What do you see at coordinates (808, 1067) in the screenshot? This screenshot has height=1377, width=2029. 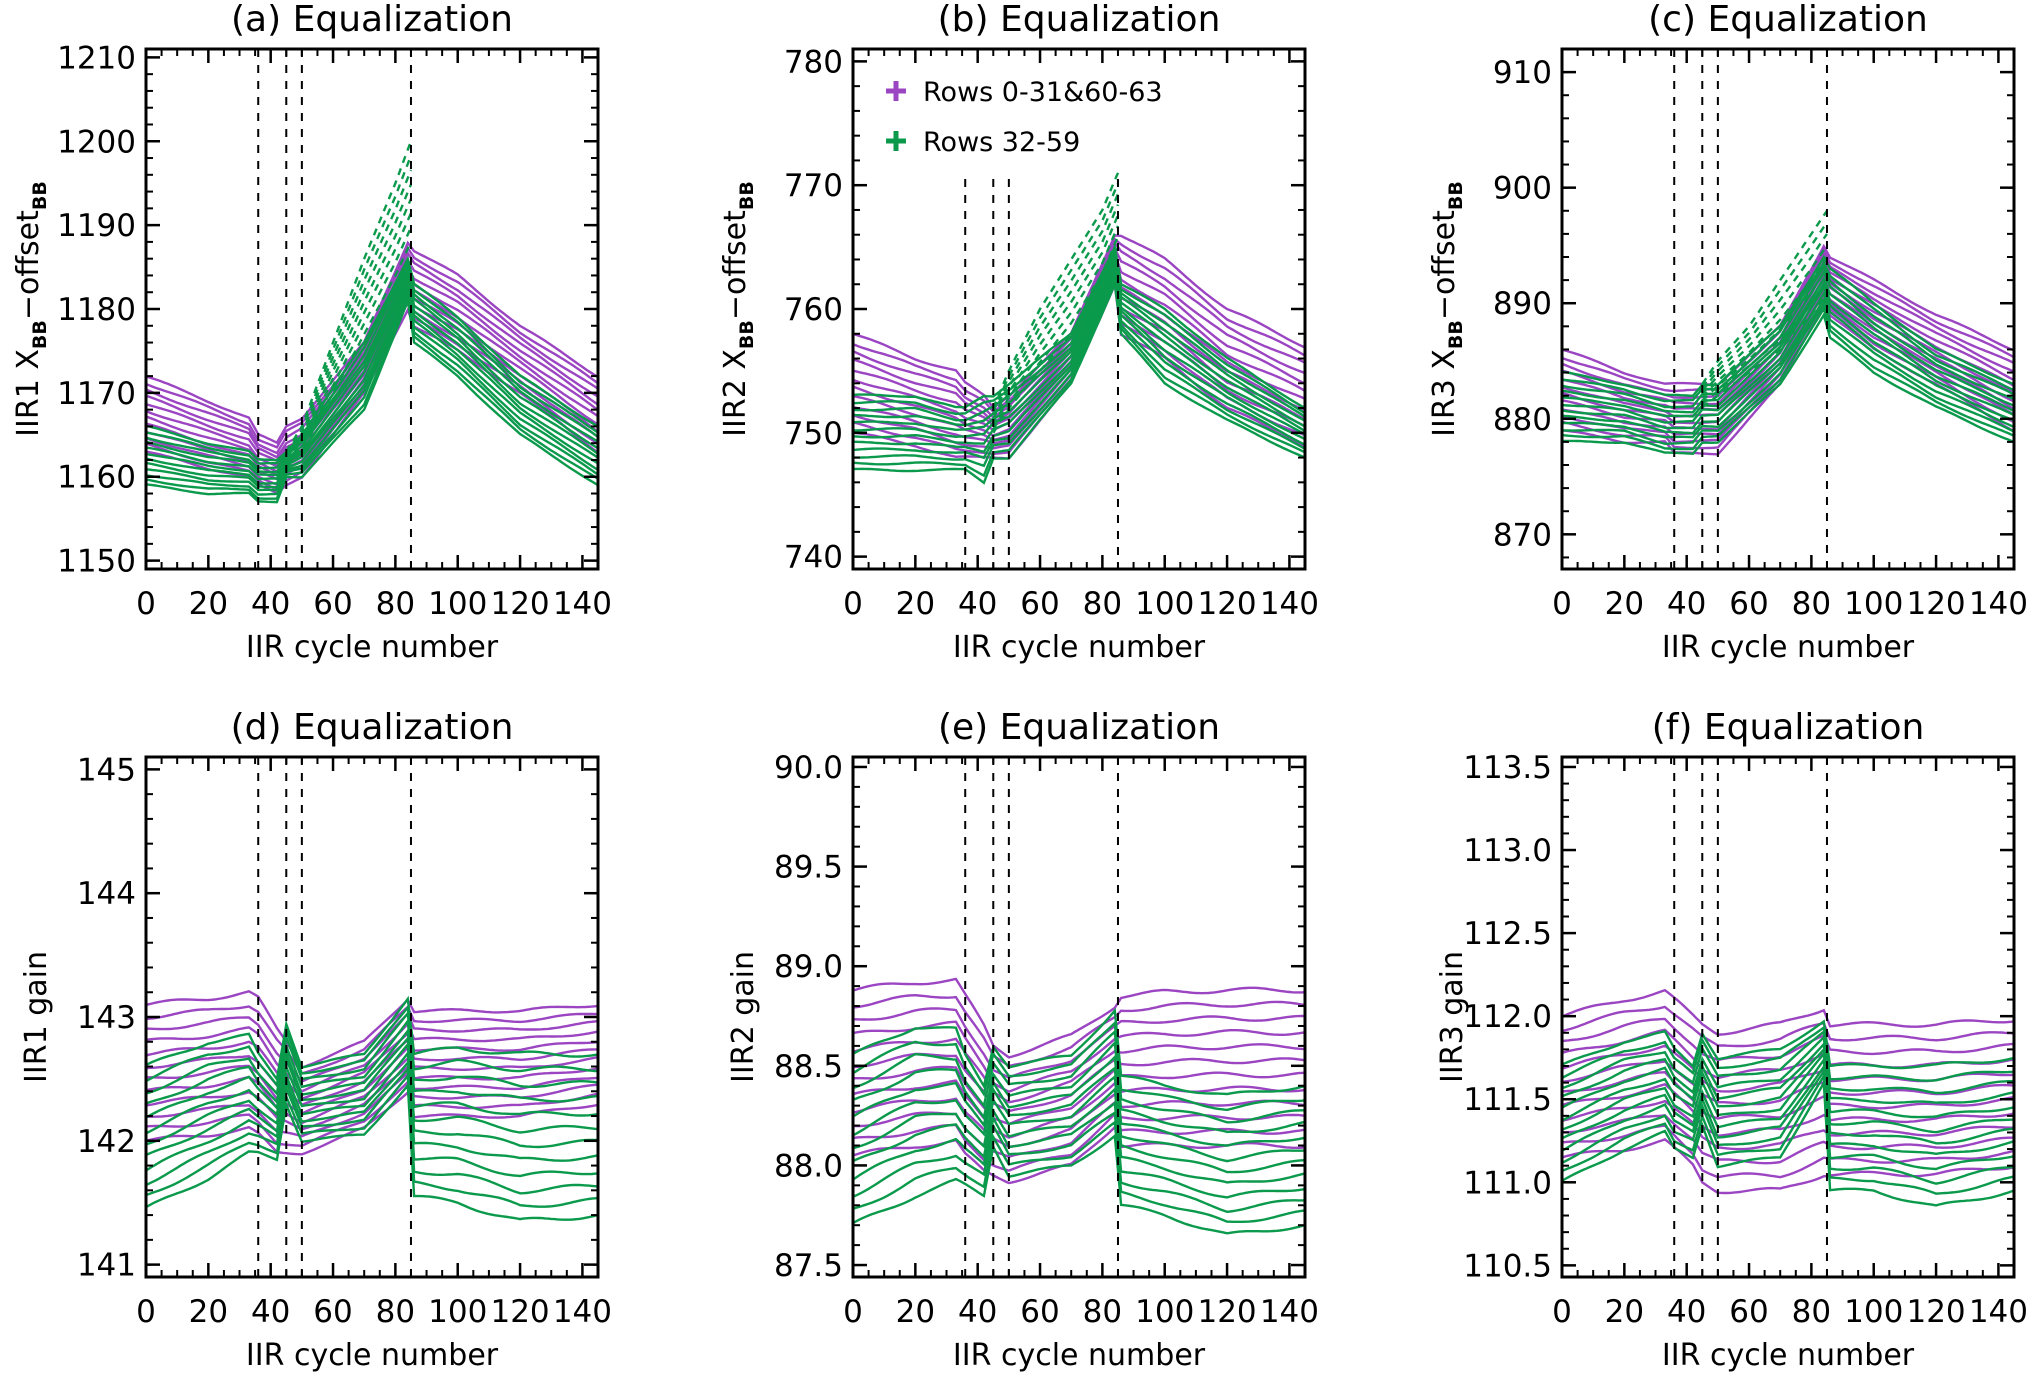 I see `y-tick-label: 88.5` at bounding box center [808, 1067].